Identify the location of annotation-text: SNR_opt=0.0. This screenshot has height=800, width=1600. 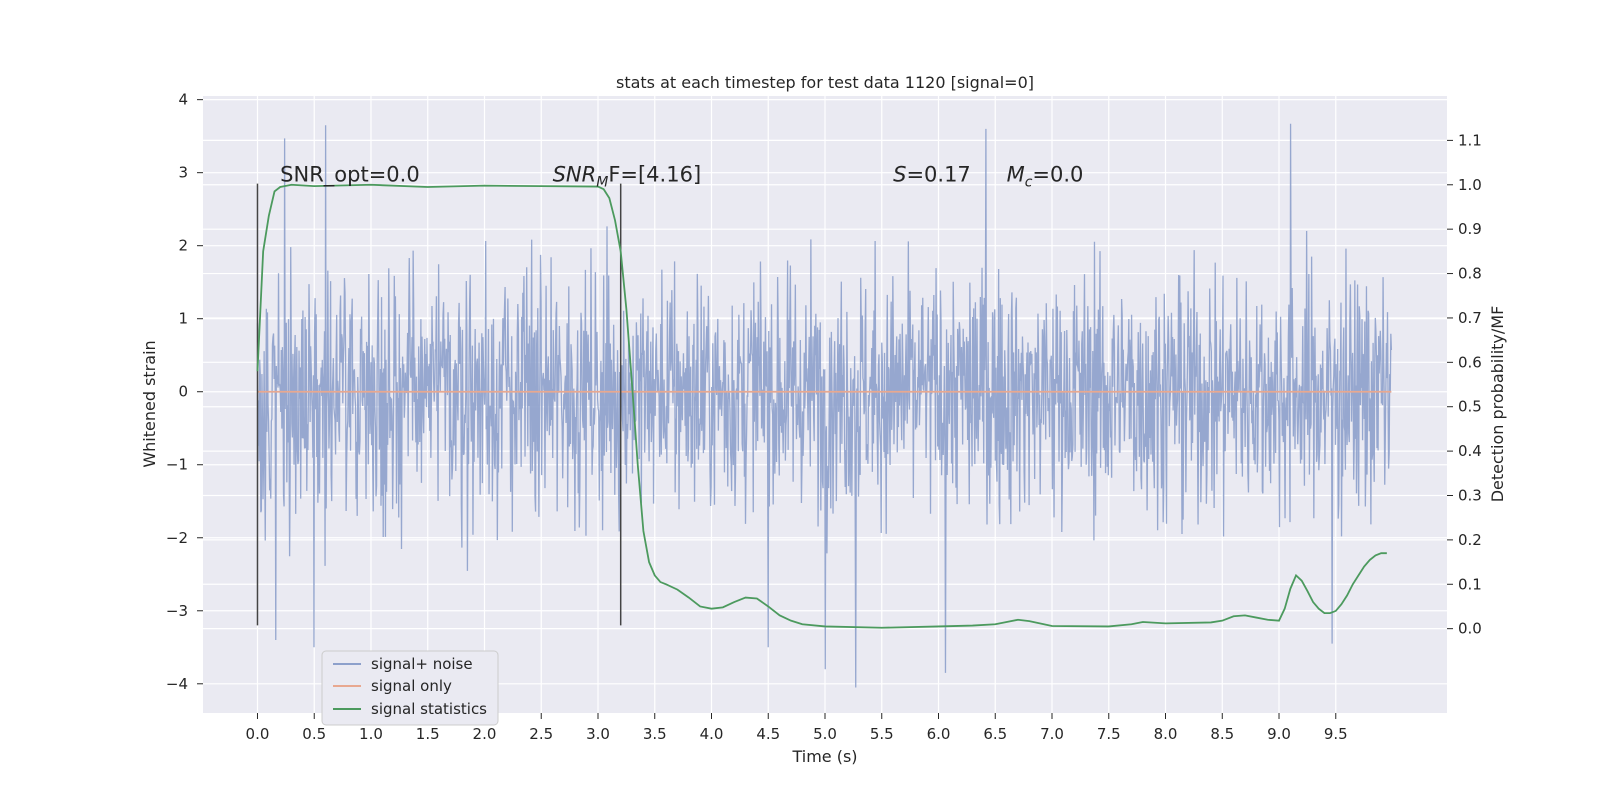
(350, 174).